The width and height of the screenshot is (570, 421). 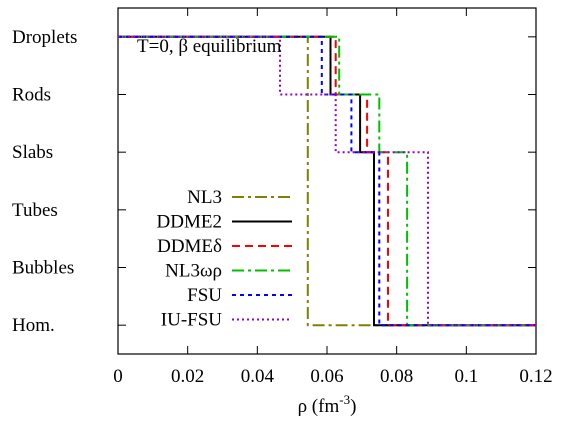 I want to click on y-tick-label: Droplets, so click(x=44, y=37).